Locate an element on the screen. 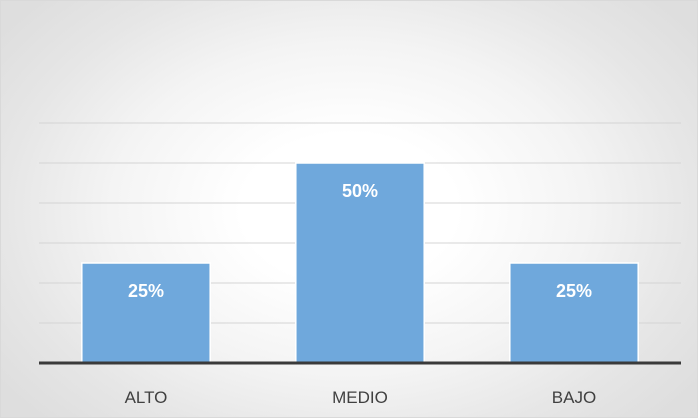 Image resolution: width=698 pixels, height=418 pixels. data-label-bajo: 25% is located at coordinates (574, 291).